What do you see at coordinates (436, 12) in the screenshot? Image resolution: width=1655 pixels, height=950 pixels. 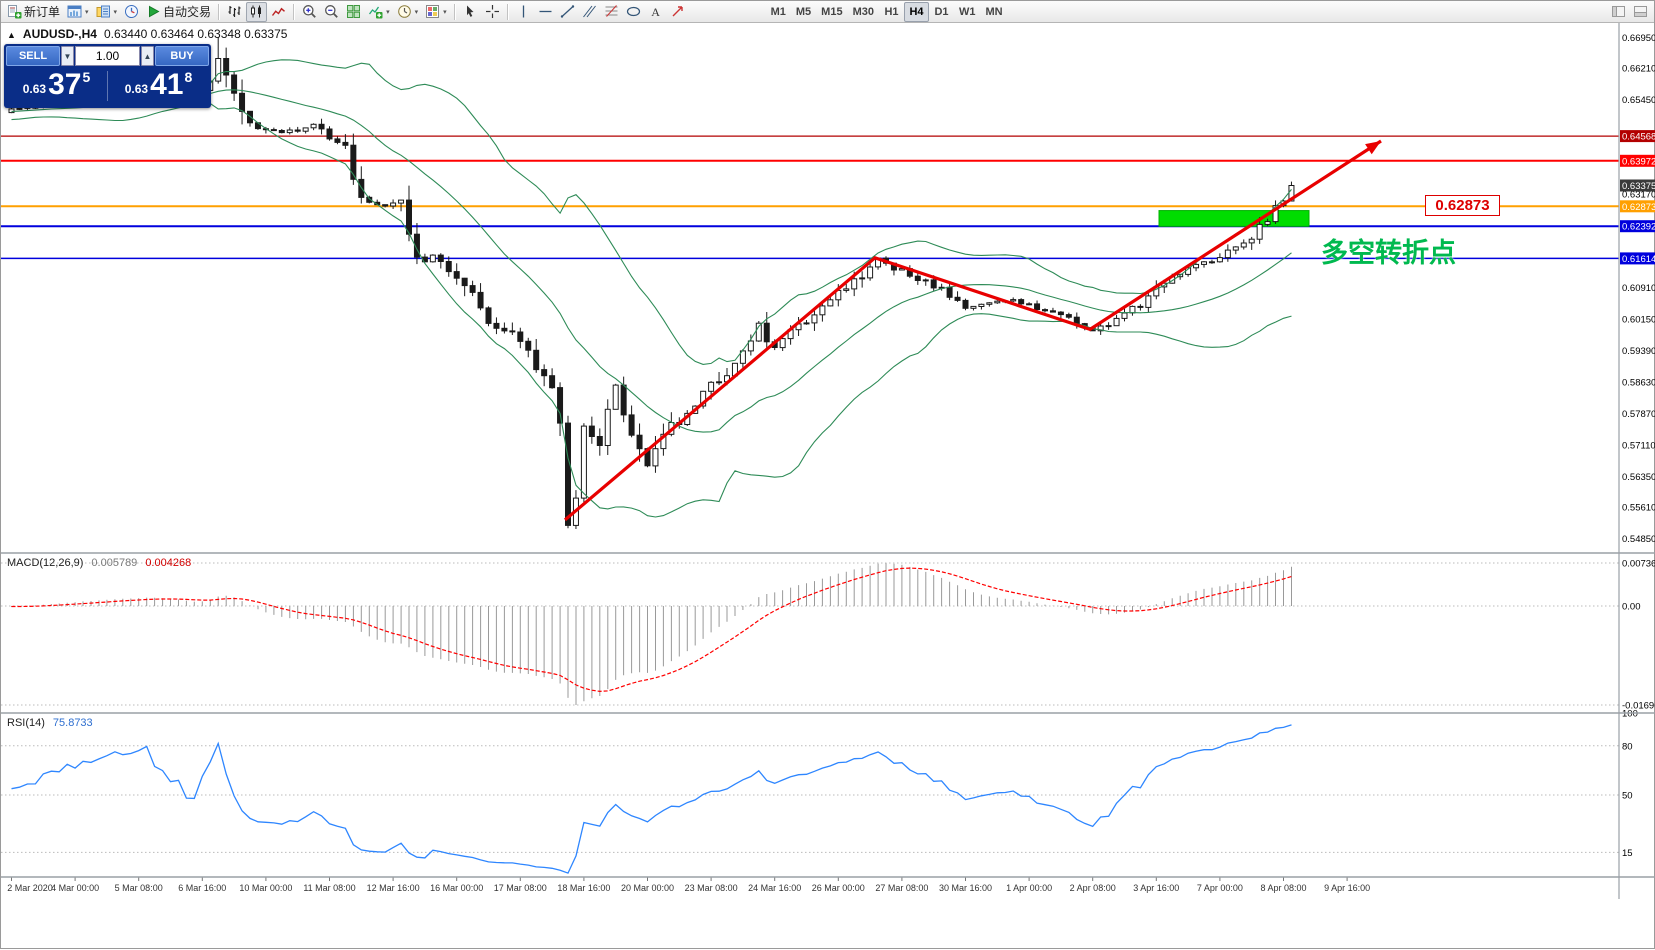 I see `templates-button: ▾` at bounding box center [436, 12].